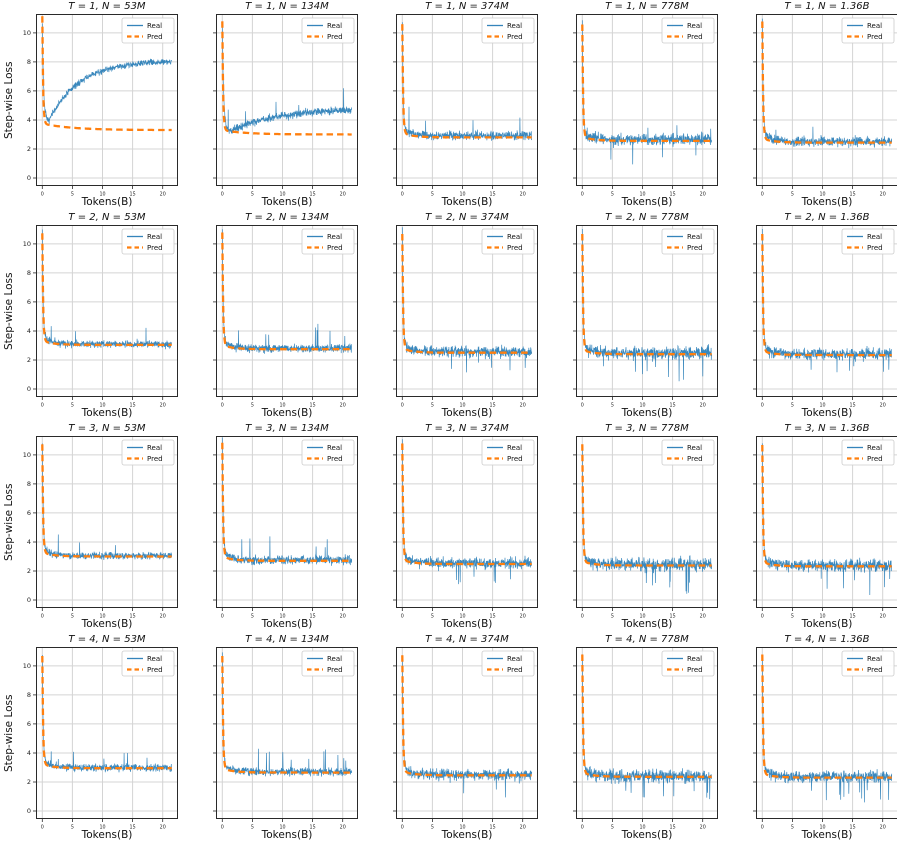 The height and width of the screenshot is (844, 897). Describe the element at coordinates (645, 106) in the screenshot. I see `subplot-plot-T1-N778M: 0 5 10 15 20 Real Pred` at that location.